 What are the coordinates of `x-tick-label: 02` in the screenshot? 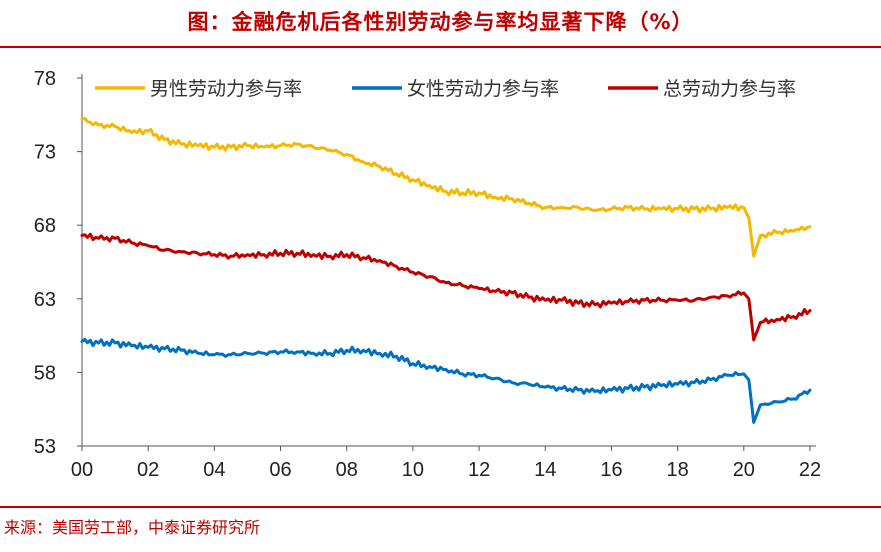 It's located at (148, 470).